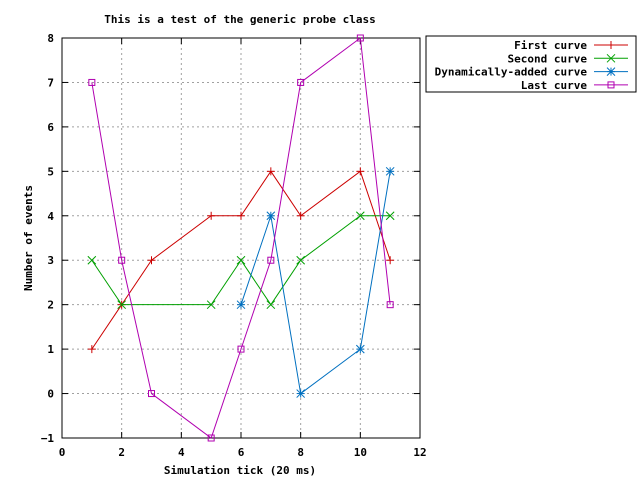 The height and width of the screenshot is (480, 640). What do you see at coordinates (48, 438) in the screenshot?
I see `y-tick-label: −1` at bounding box center [48, 438].